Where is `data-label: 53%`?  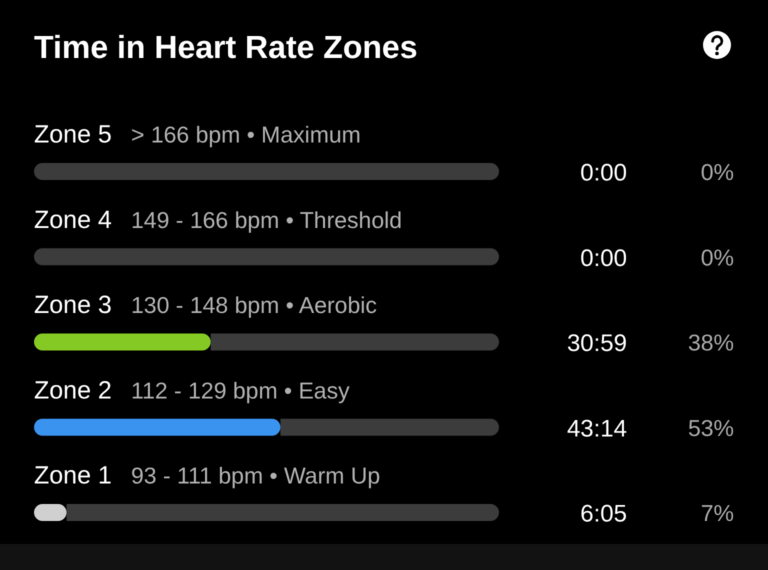
data-label: 53% is located at coordinates (711, 427).